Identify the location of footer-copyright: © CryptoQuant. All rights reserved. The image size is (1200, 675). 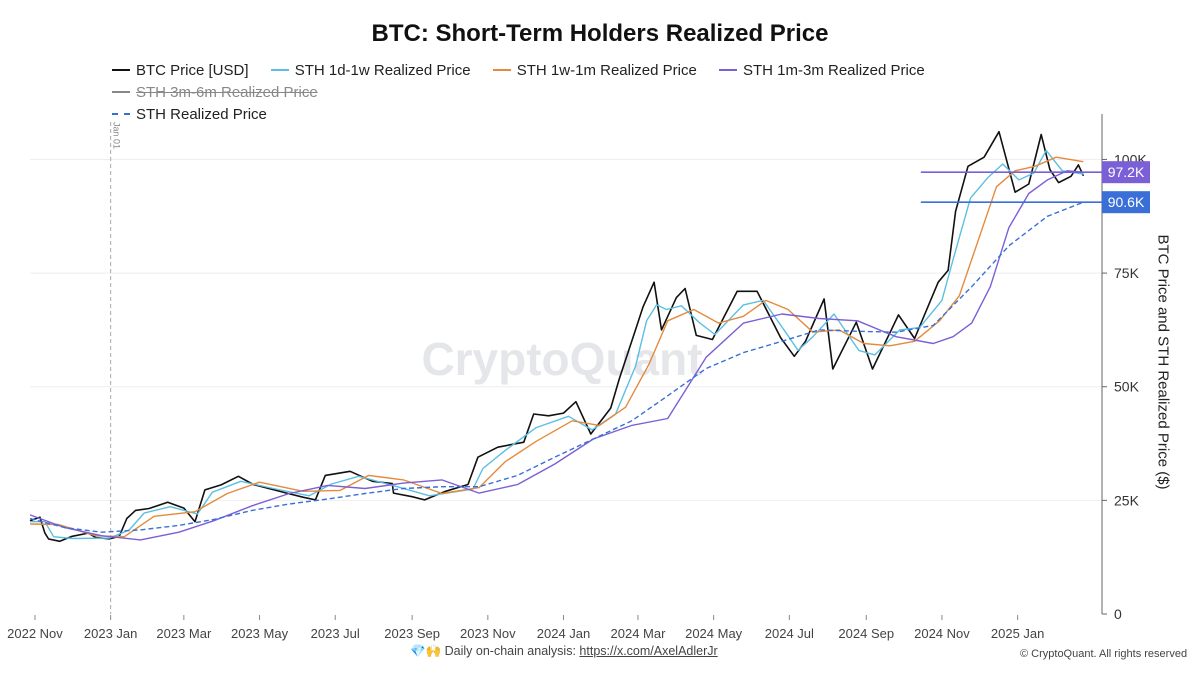
(1104, 654).